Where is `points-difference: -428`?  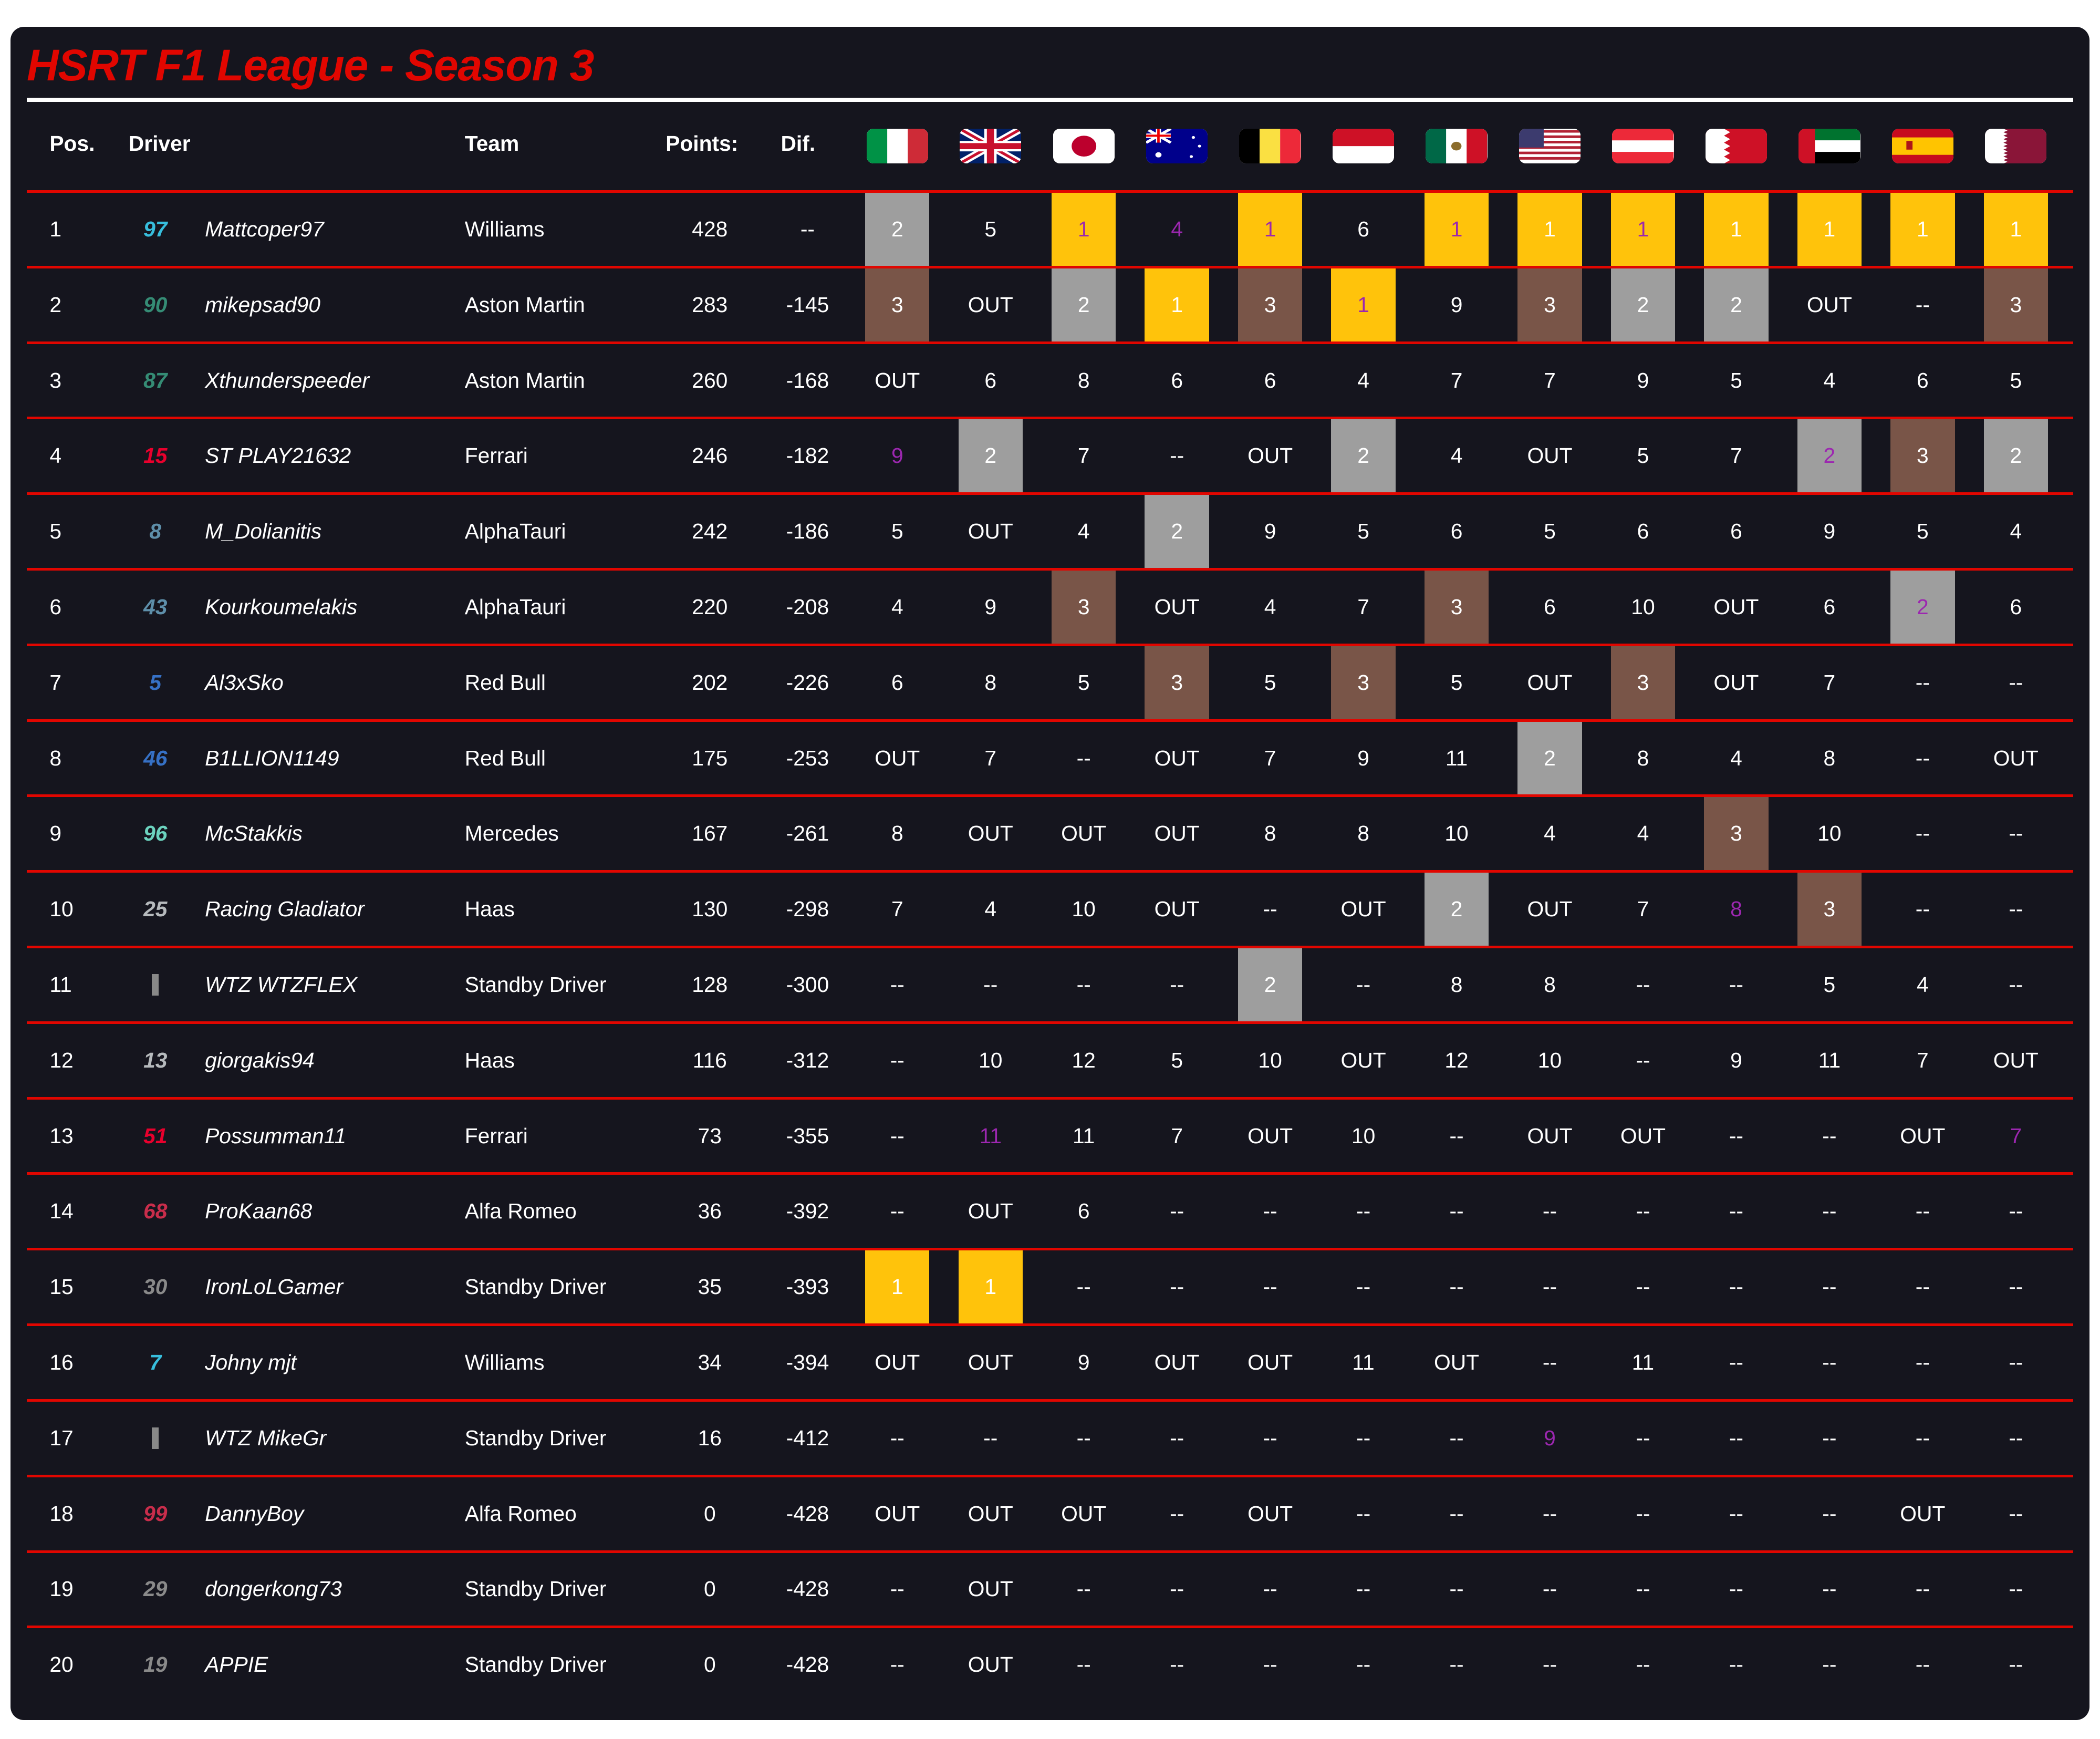
points-difference: -428 is located at coordinates (808, 1664).